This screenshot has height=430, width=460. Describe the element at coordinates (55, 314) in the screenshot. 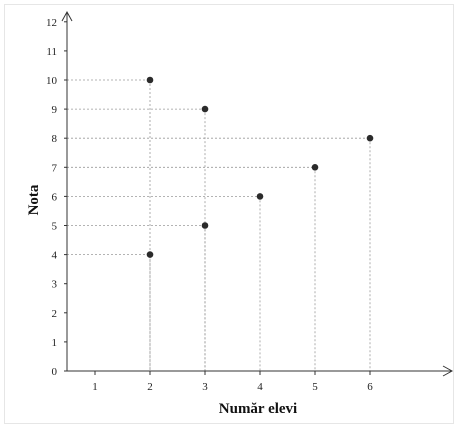

I see `y-tick-label: 2` at that location.